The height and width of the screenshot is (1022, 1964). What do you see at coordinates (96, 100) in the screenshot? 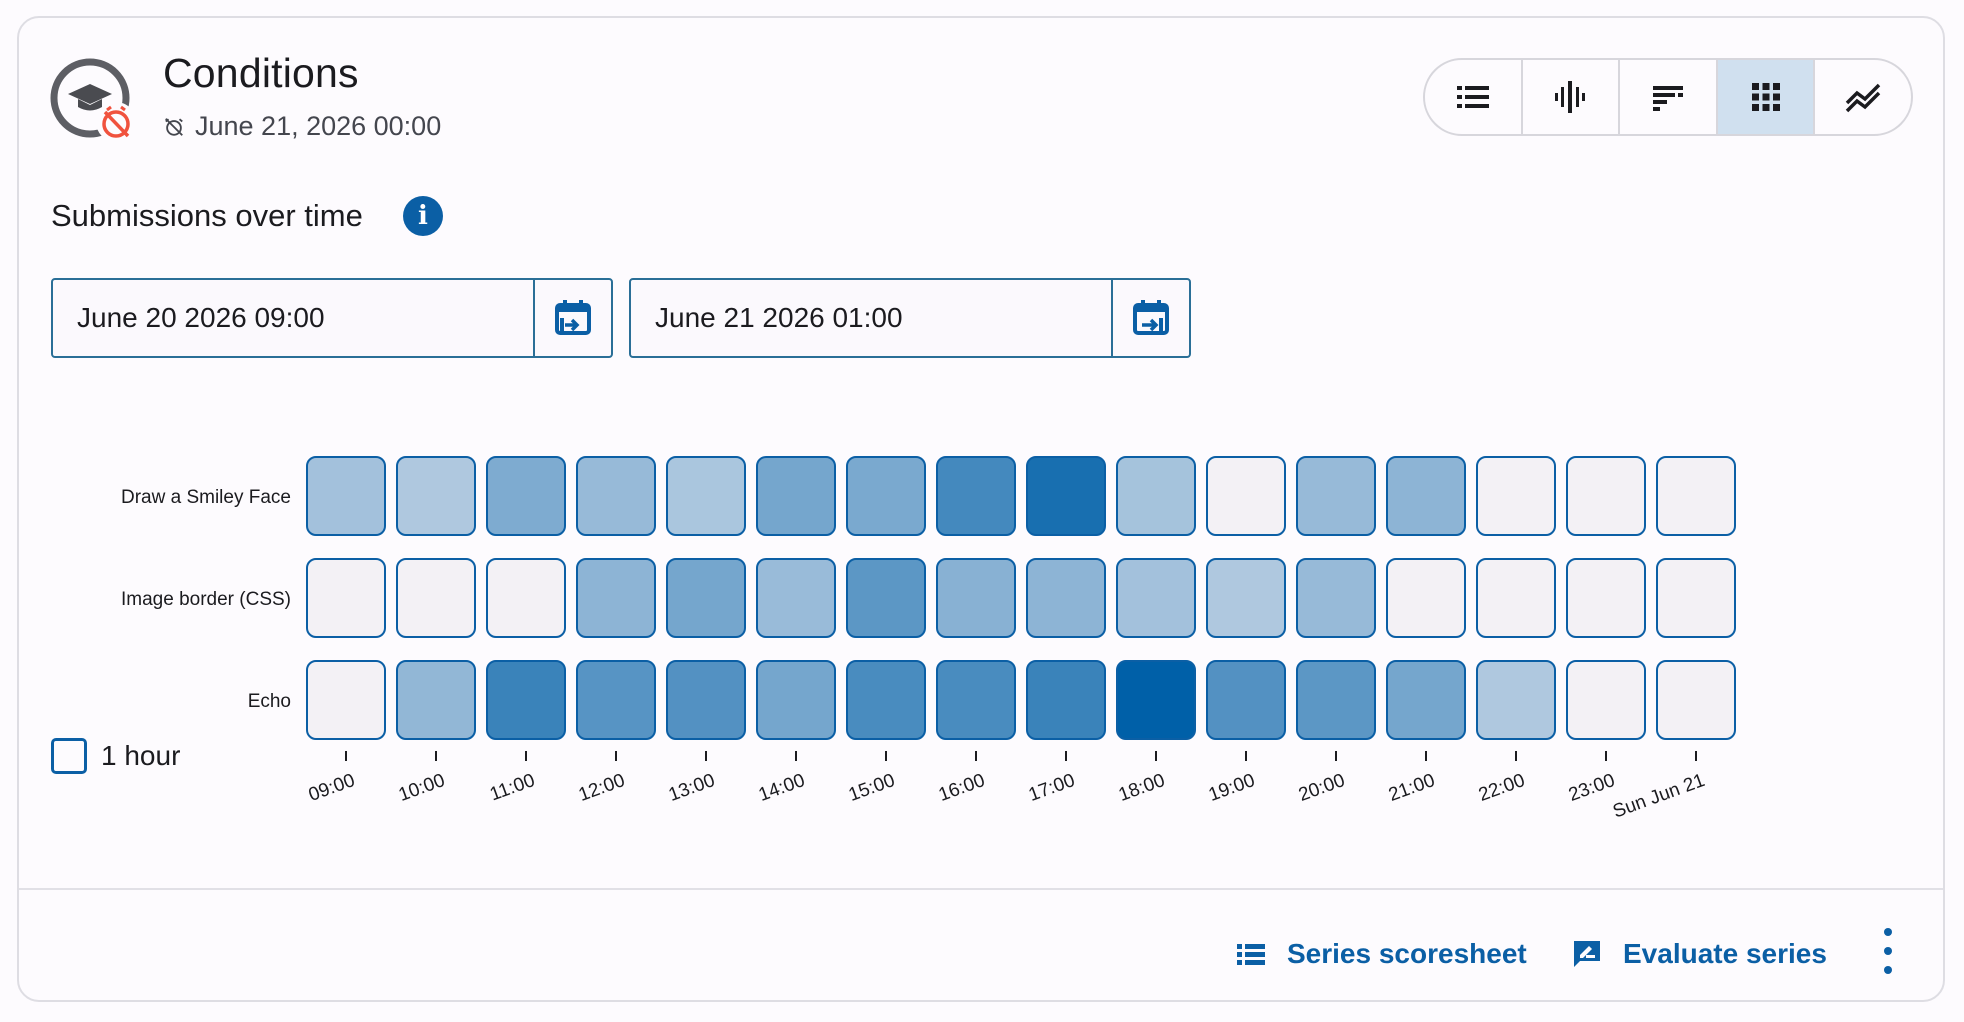
I see `course-hat-icon` at bounding box center [96, 100].